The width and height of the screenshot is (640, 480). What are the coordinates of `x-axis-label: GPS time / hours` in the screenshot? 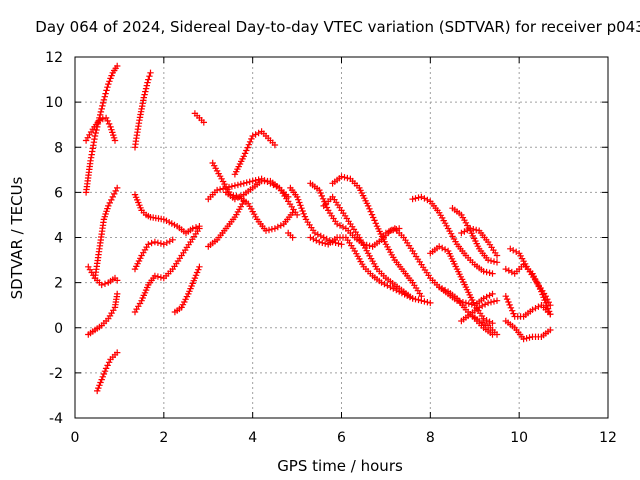 It's located at (340, 466).